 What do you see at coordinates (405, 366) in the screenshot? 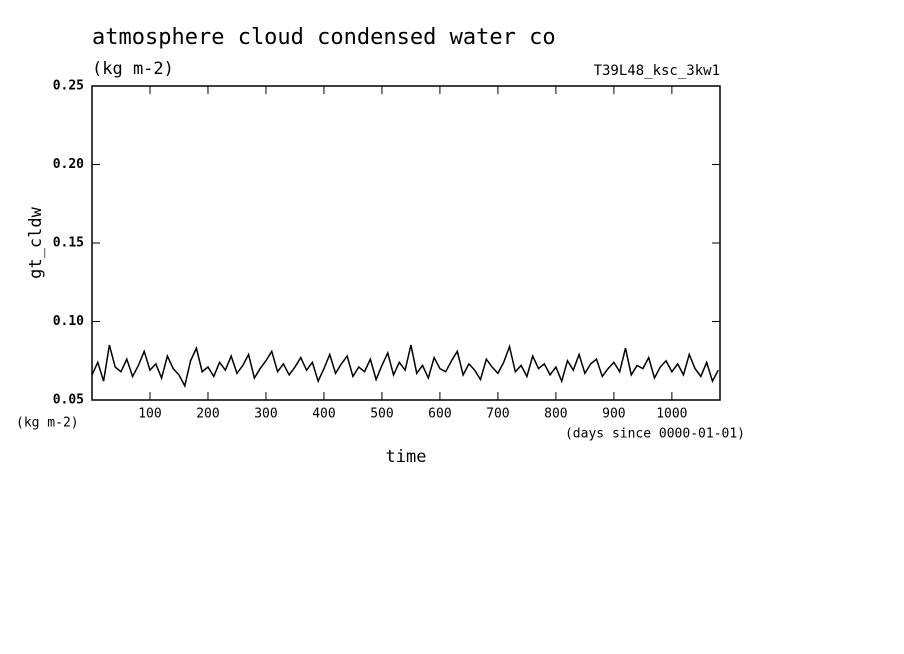
I see `data-line` at bounding box center [405, 366].